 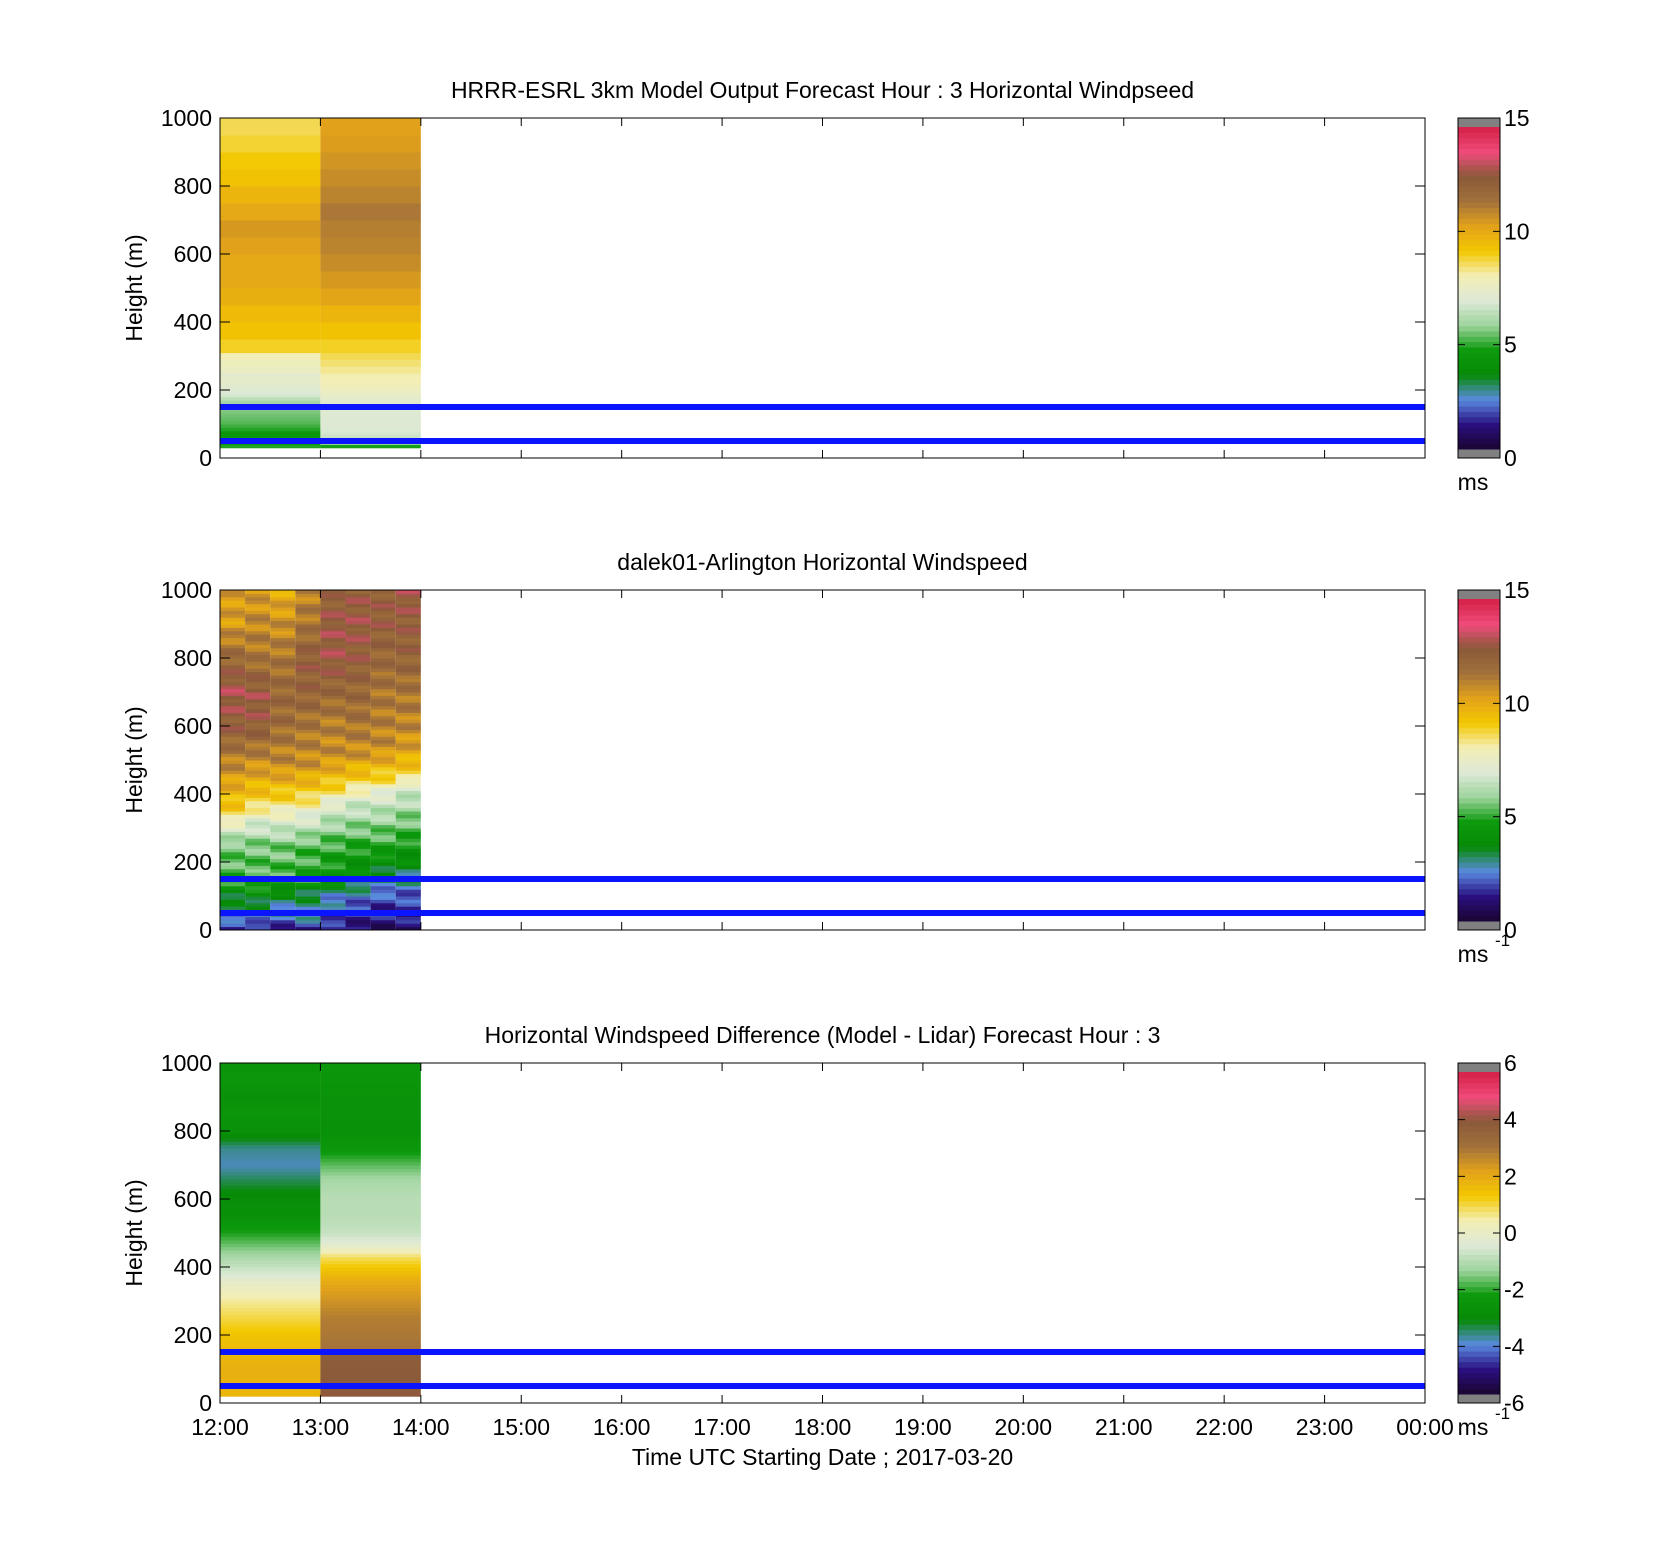 What do you see at coordinates (1479, 1067) in the screenshot?
I see `colorbar-end` at bounding box center [1479, 1067].